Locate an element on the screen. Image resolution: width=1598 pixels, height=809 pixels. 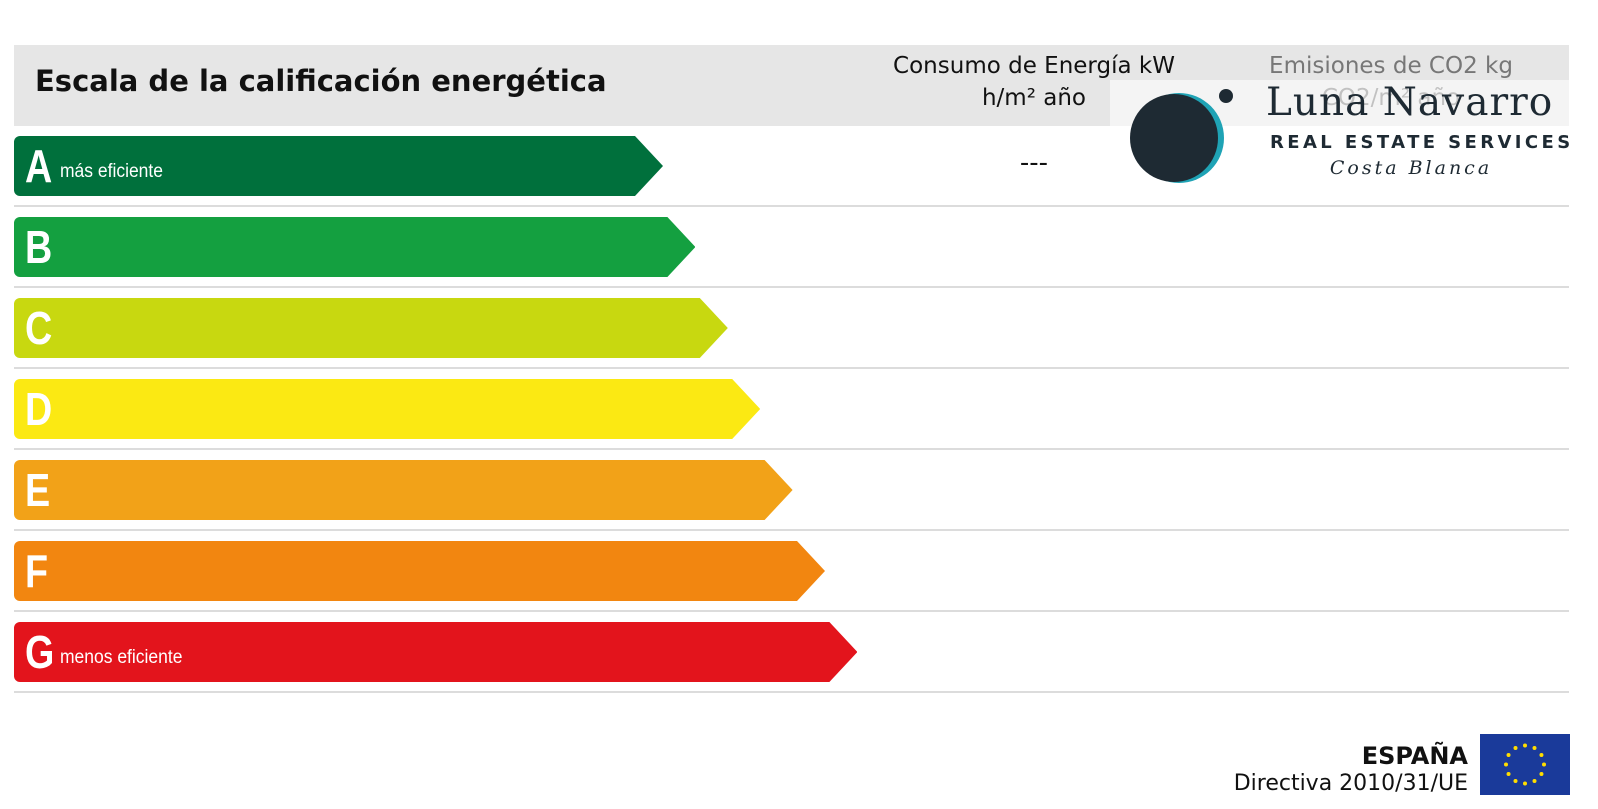
flag-field is located at coordinates (1525, 764).